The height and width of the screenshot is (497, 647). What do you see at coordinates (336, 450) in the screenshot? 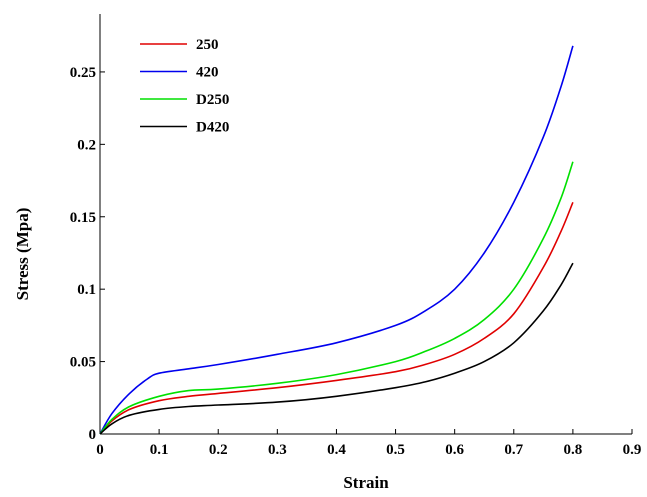
I see `x-tick-label: 0.4` at bounding box center [336, 450].